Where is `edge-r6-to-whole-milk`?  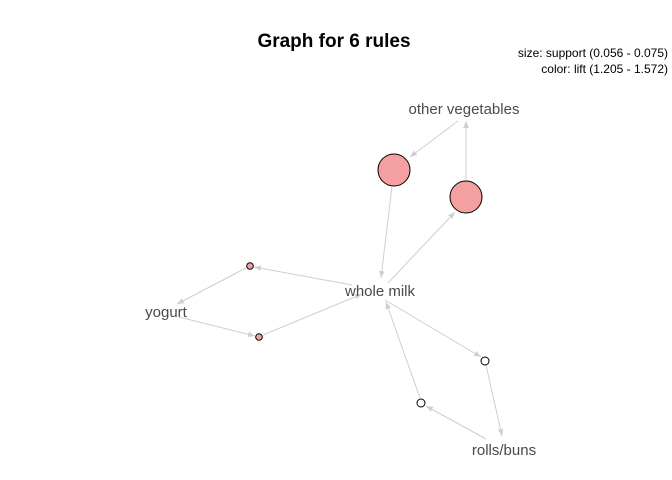
edge-r6-to-whole-milk is located at coordinates (403, 350).